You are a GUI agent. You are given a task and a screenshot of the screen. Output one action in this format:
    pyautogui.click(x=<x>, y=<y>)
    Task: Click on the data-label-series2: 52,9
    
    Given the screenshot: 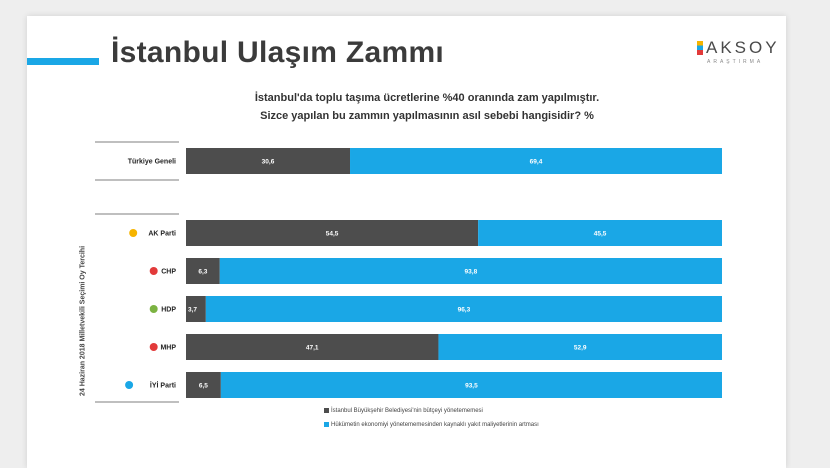 What is the action you would take?
    pyautogui.click(x=580, y=348)
    